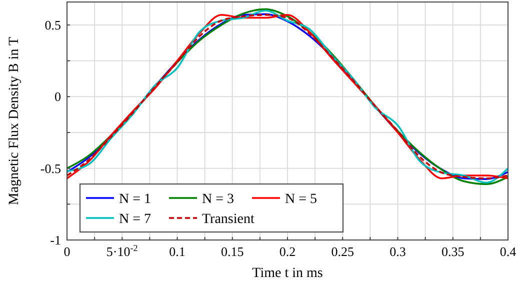 The image size is (520, 283). What do you see at coordinates (55, 240) in the screenshot?
I see `y-tick-label: -1` at bounding box center [55, 240].